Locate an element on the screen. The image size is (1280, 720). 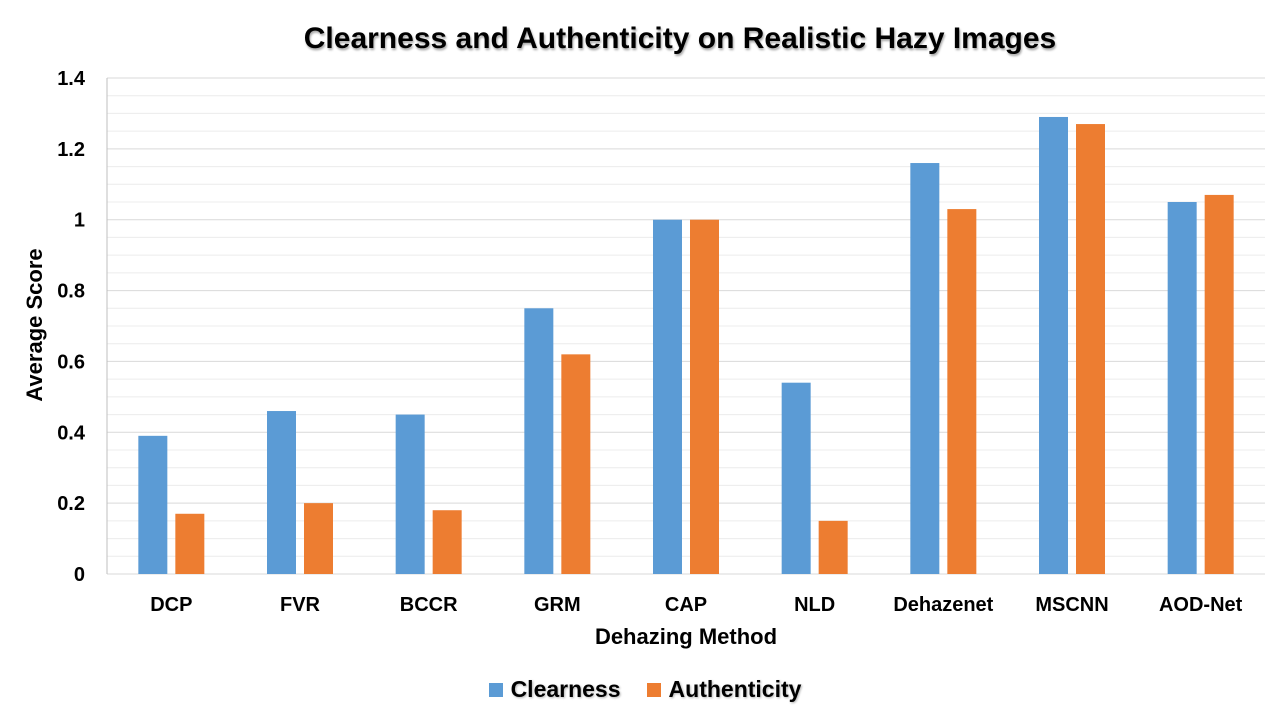
x-tick-label: AOD-Net is located at coordinates (1201, 605).